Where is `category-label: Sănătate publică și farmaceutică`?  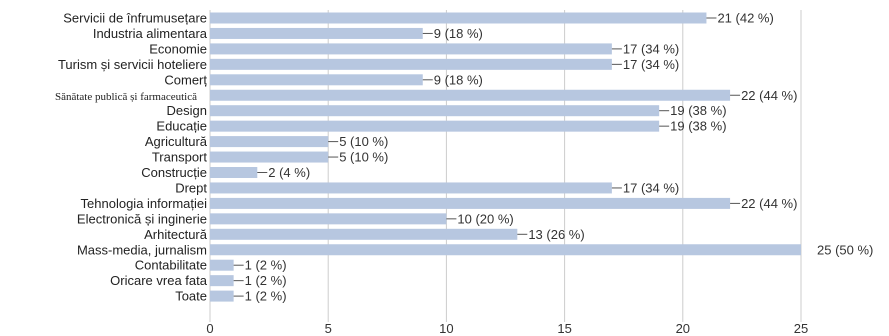
category-label: Sănătate publică și farmaceutică is located at coordinates (126, 97).